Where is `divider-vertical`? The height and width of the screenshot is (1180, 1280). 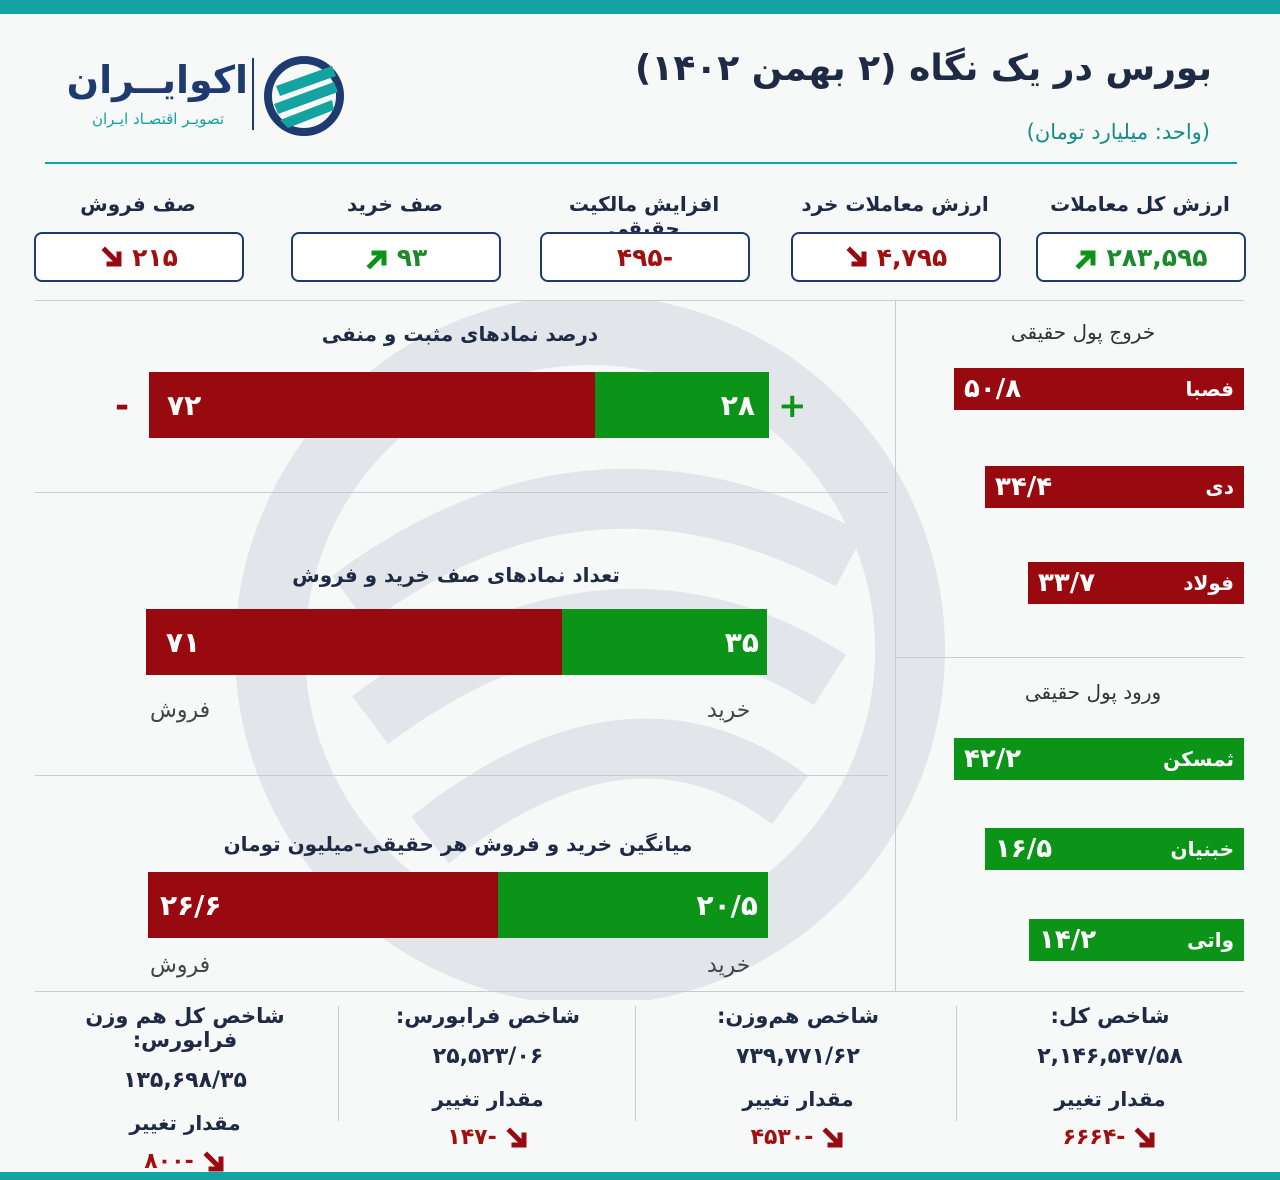 divider-vertical is located at coordinates (895, 646).